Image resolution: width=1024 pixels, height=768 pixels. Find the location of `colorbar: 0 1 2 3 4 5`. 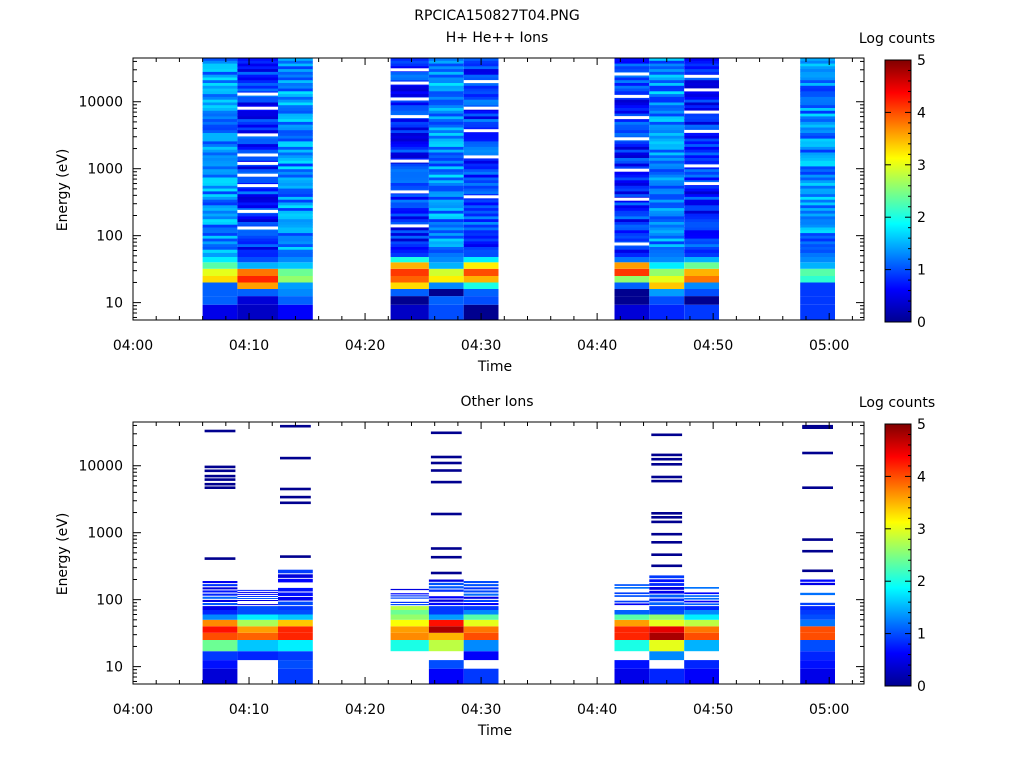

colorbar: 0 1 2 3 4 5 is located at coordinates (905, 556).